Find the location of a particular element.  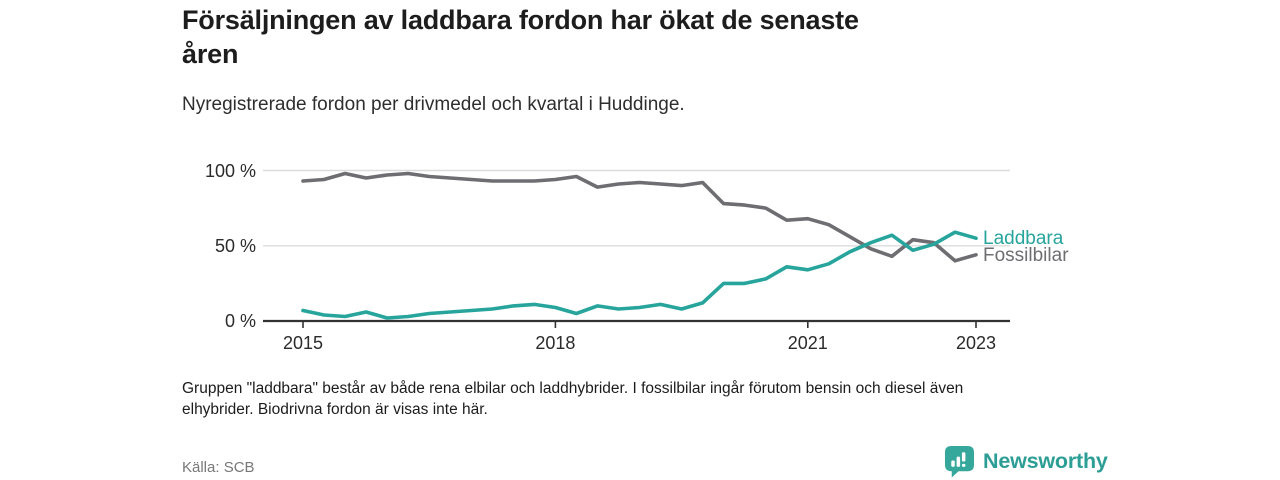

source-note: Källa: SCB is located at coordinates (218, 467).